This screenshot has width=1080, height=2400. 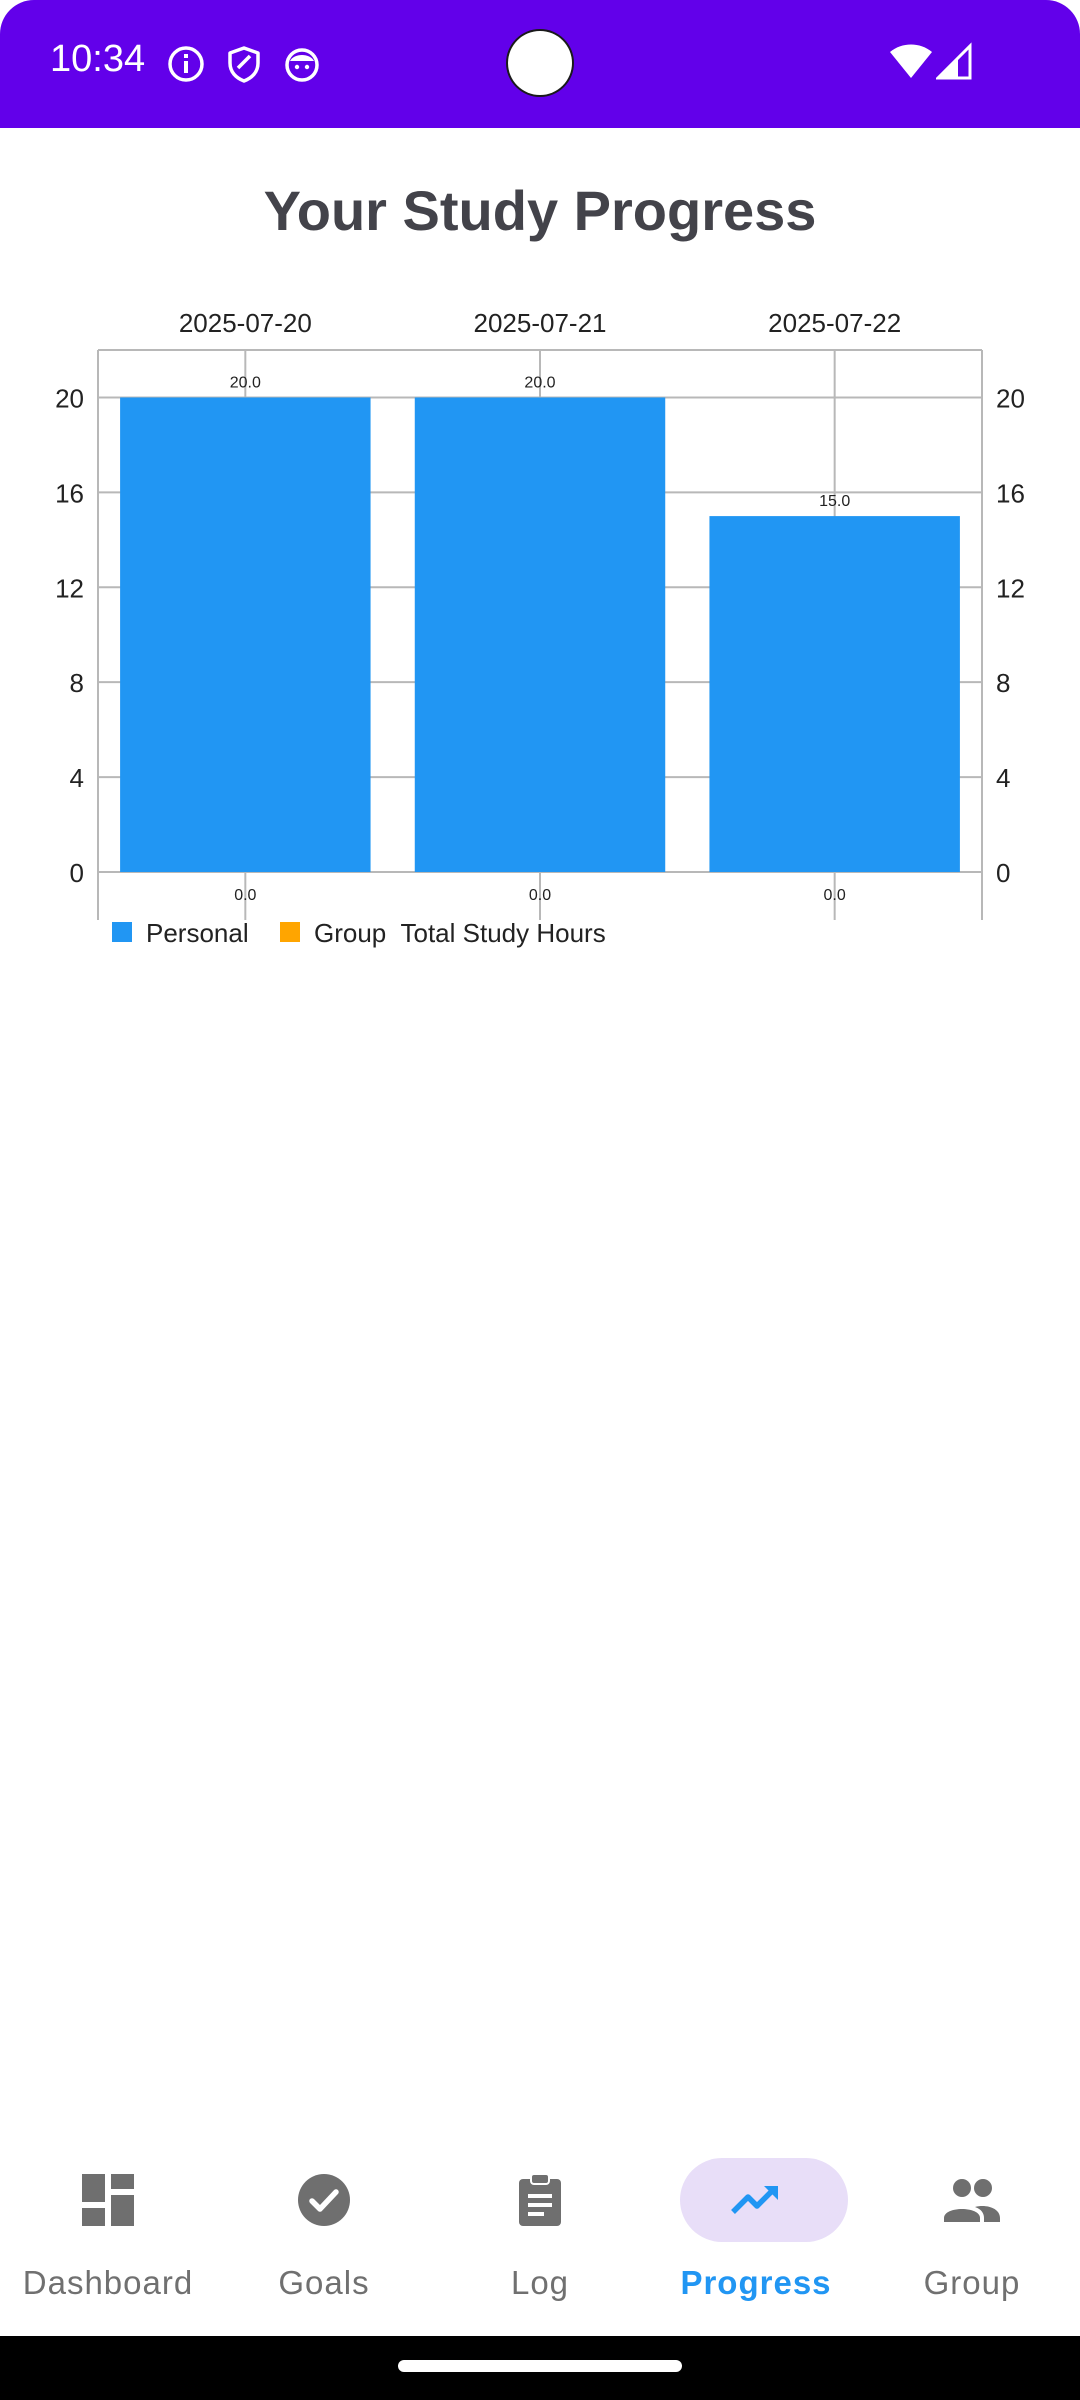 I want to click on check-circle-icon, so click(x=324, y=2200).